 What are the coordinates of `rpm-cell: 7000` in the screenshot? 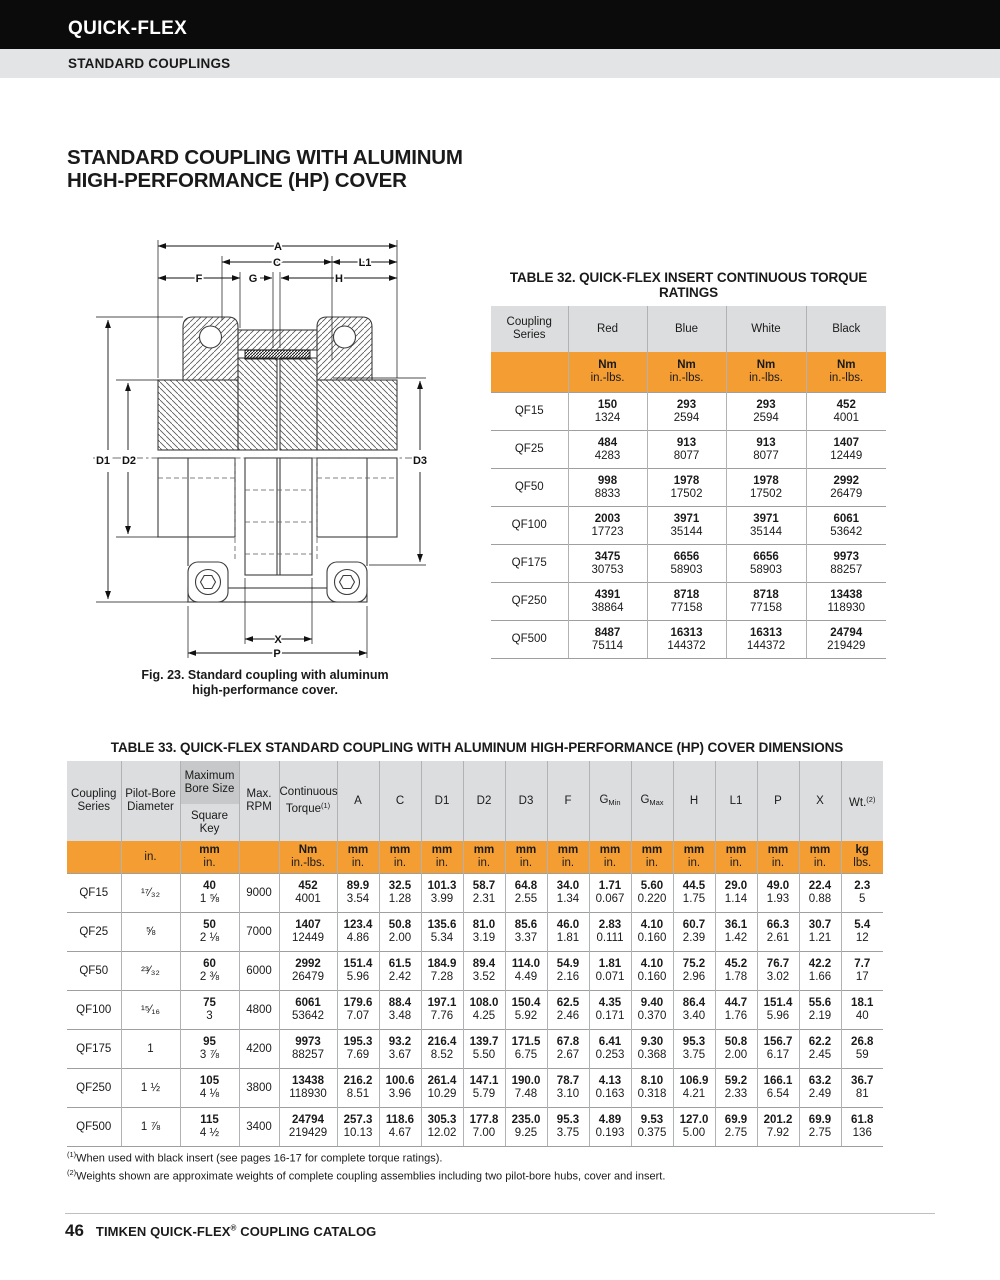 It's located at (258, 932).